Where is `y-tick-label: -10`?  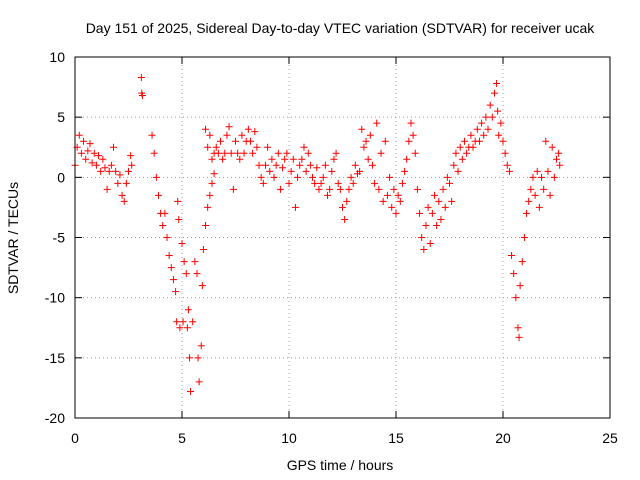 y-tick-label: -10 is located at coordinates (55, 298).